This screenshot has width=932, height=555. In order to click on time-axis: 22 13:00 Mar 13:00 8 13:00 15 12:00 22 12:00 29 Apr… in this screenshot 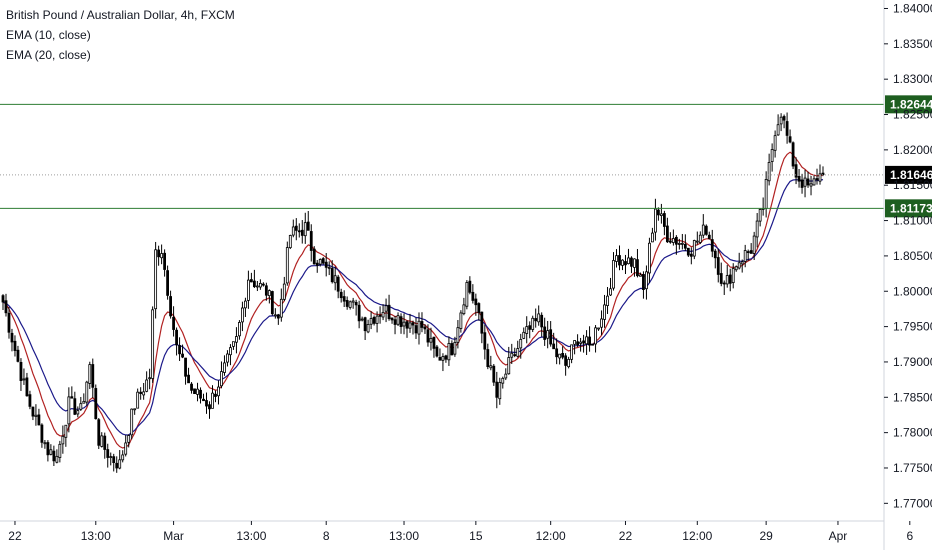, I will do `click(456, 531)`.